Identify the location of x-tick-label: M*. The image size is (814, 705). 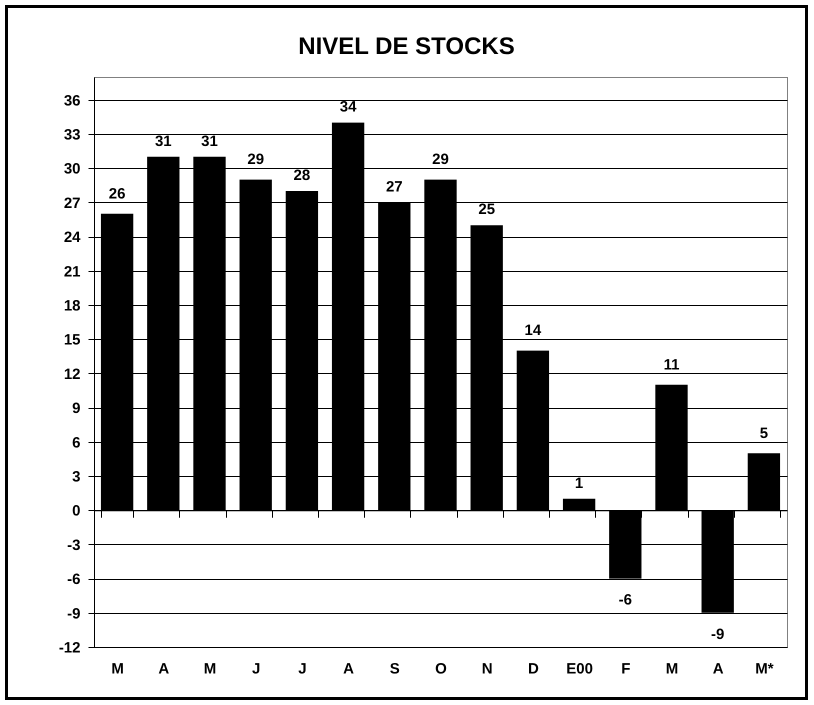
(764, 669).